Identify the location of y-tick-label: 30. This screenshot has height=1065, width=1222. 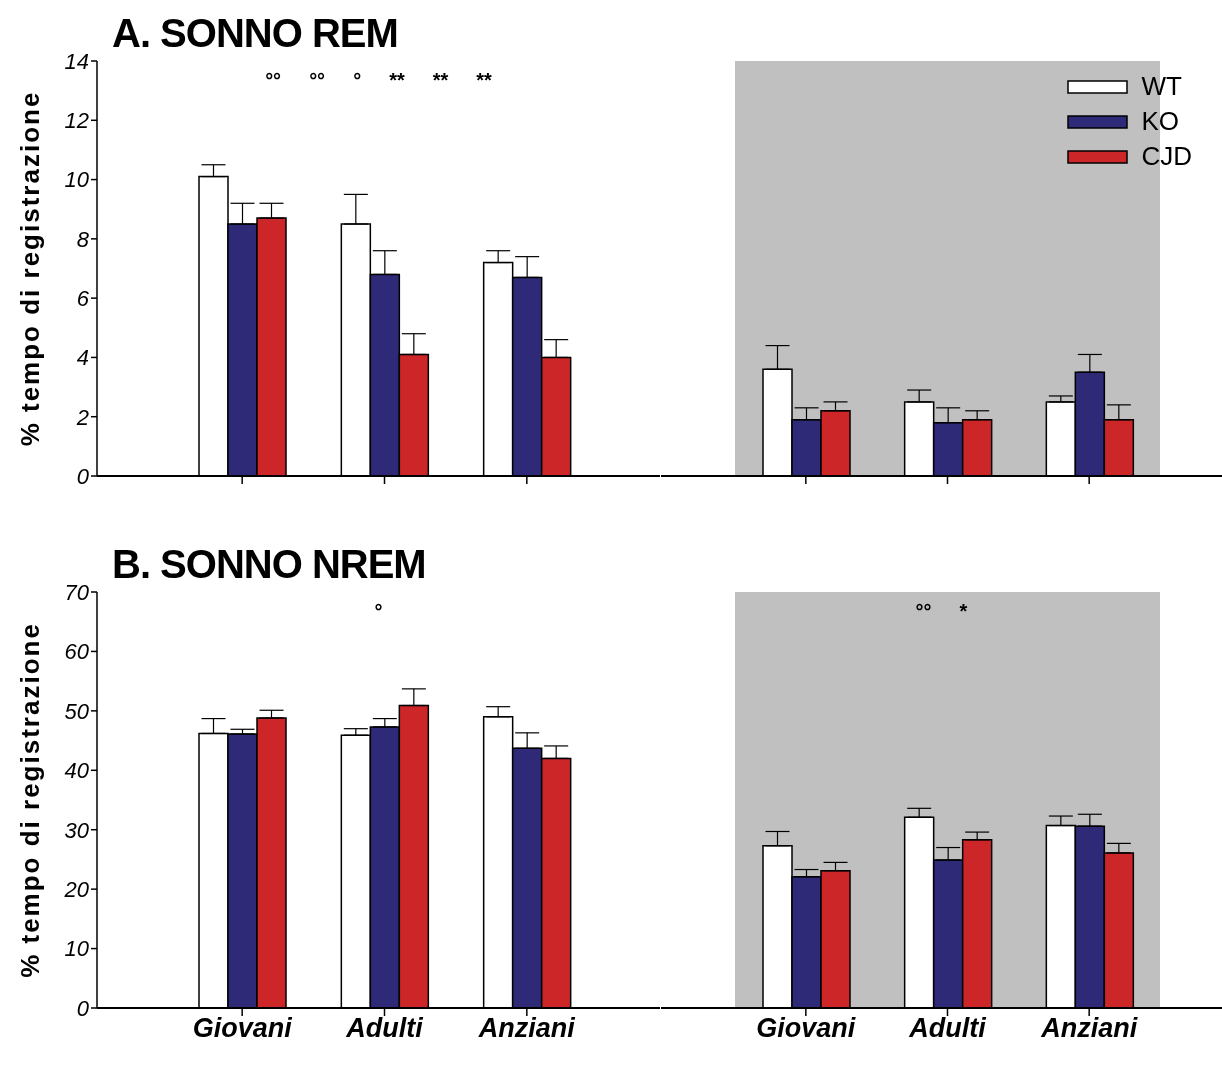
(77, 830).